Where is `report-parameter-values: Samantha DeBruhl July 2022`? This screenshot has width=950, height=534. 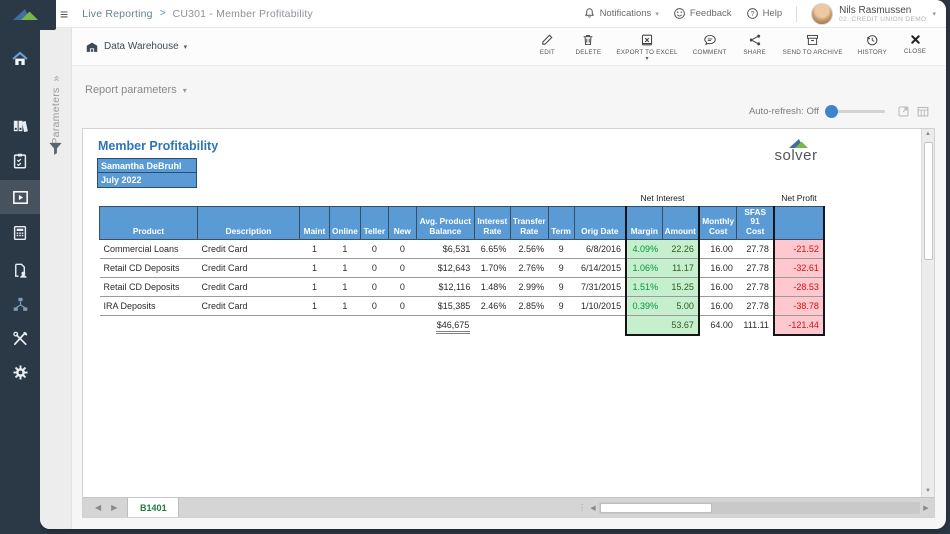 report-parameter-values: Samantha DeBruhl July 2022 is located at coordinates (147, 173).